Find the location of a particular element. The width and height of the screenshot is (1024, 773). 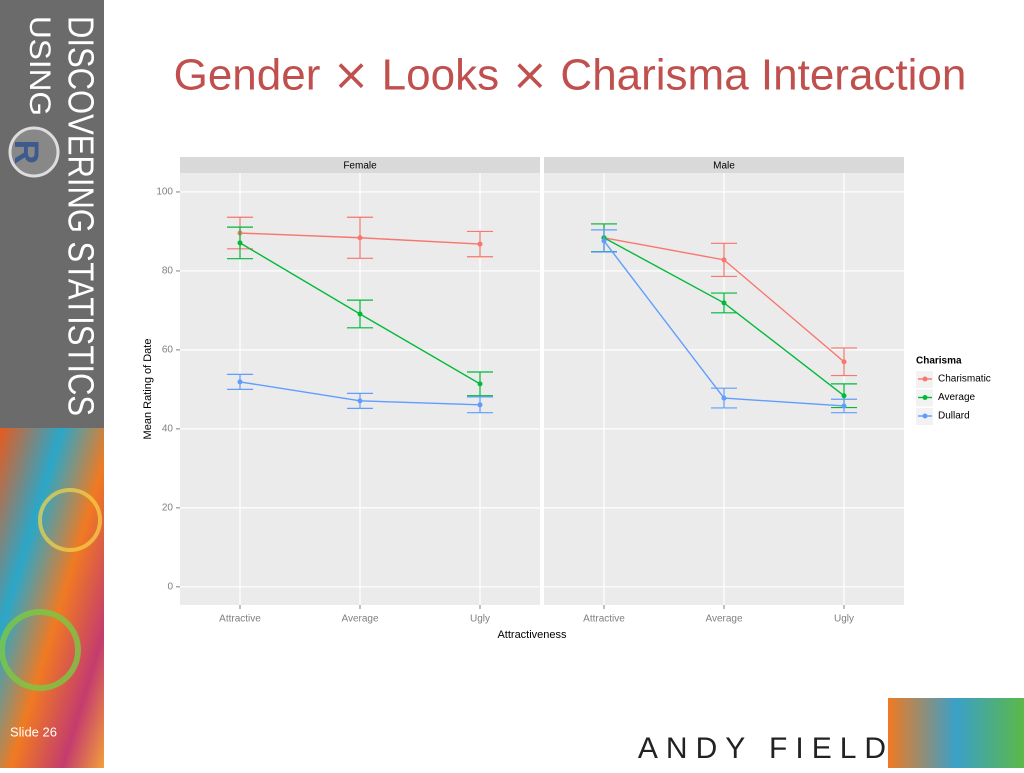

legend-title: Charisma is located at coordinates (939, 361).